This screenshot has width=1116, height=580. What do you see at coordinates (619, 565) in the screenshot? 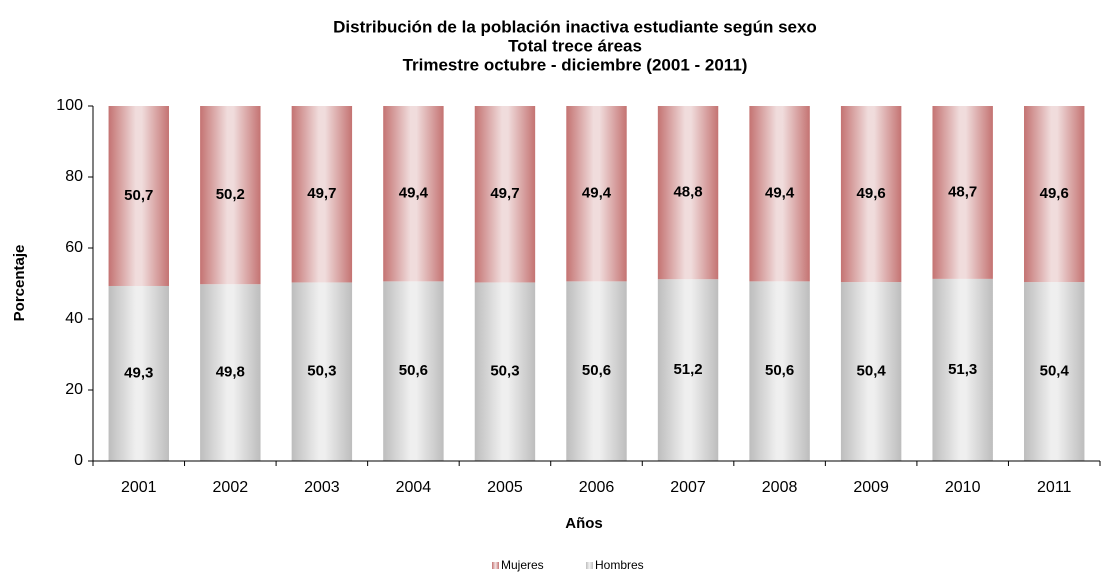
I see `legend-label: Hombres` at bounding box center [619, 565].